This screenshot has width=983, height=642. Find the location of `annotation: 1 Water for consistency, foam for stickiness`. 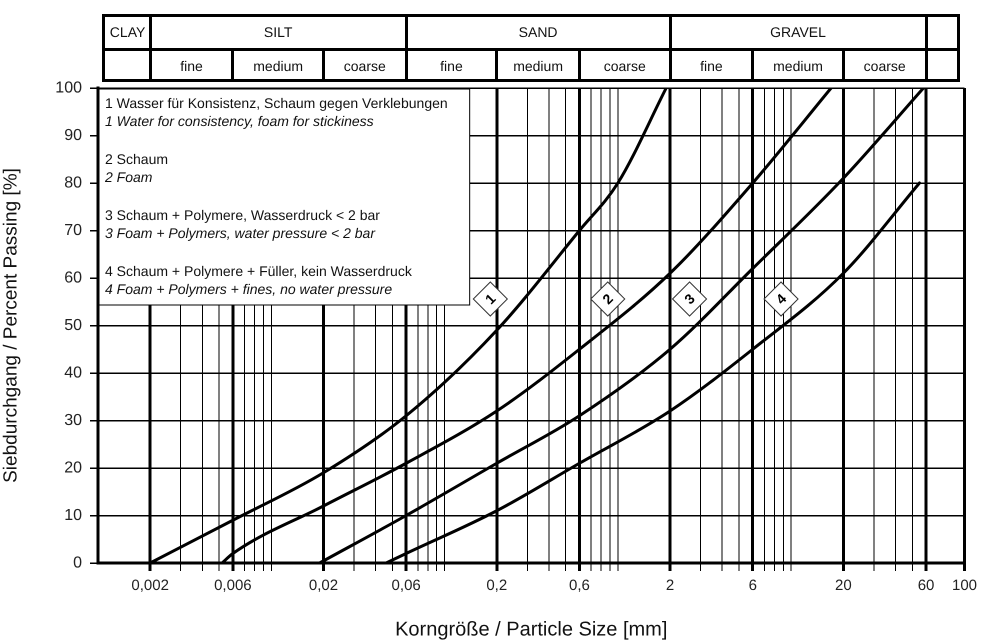

annotation: 1 Water for consistency, foam for stickiness is located at coordinates (239, 120).